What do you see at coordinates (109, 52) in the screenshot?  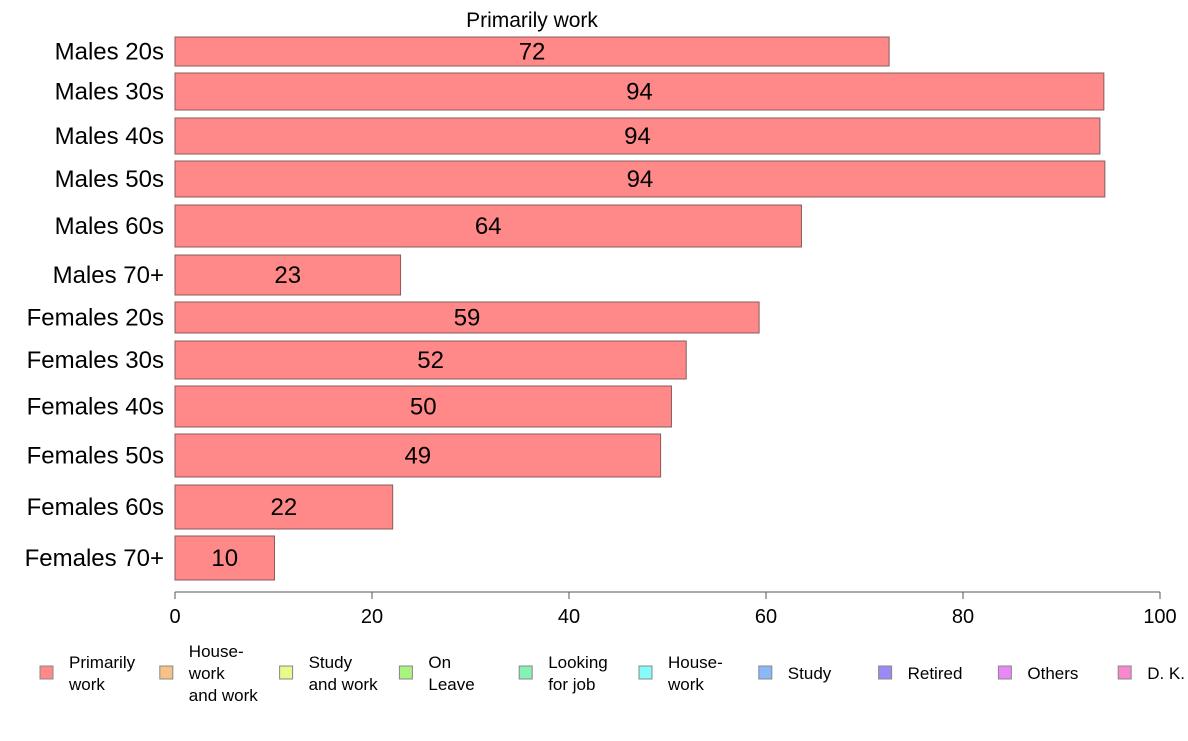 I see `category-label: Males 20s` at bounding box center [109, 52].